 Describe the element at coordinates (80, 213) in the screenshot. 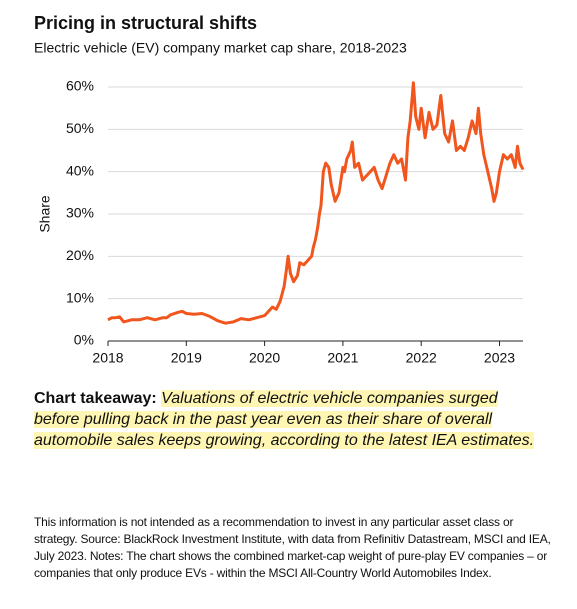

I see `y-tick-label: 30%` at that location.